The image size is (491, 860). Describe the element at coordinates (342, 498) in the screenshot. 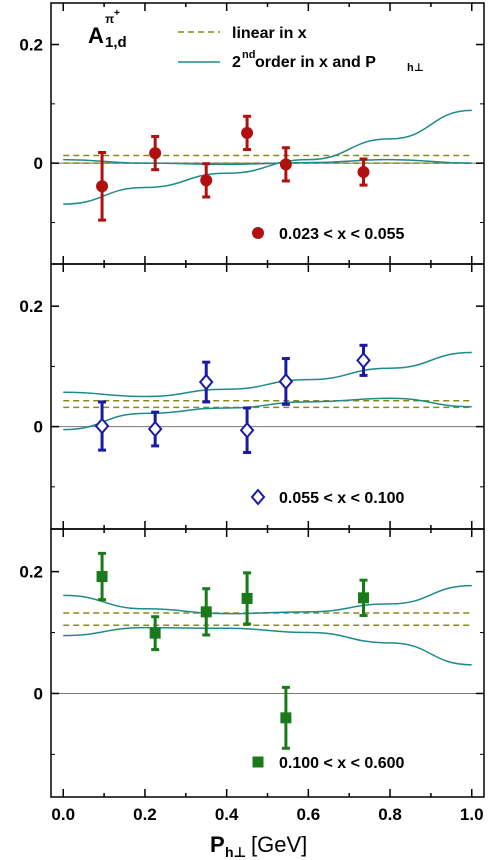

I see `range-label: 0.055 < x < 0.100` at that location.